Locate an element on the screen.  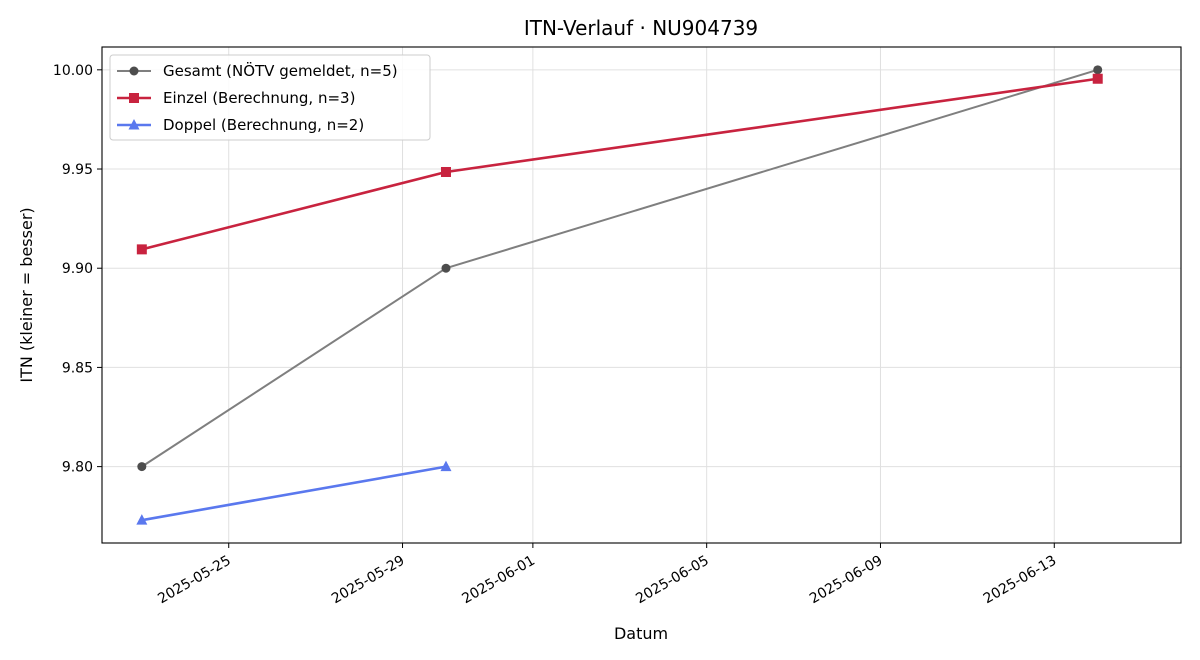
y-axis: 9.80 9.85 9.90 9.95 10.00 is located at coordinates (77, 269).